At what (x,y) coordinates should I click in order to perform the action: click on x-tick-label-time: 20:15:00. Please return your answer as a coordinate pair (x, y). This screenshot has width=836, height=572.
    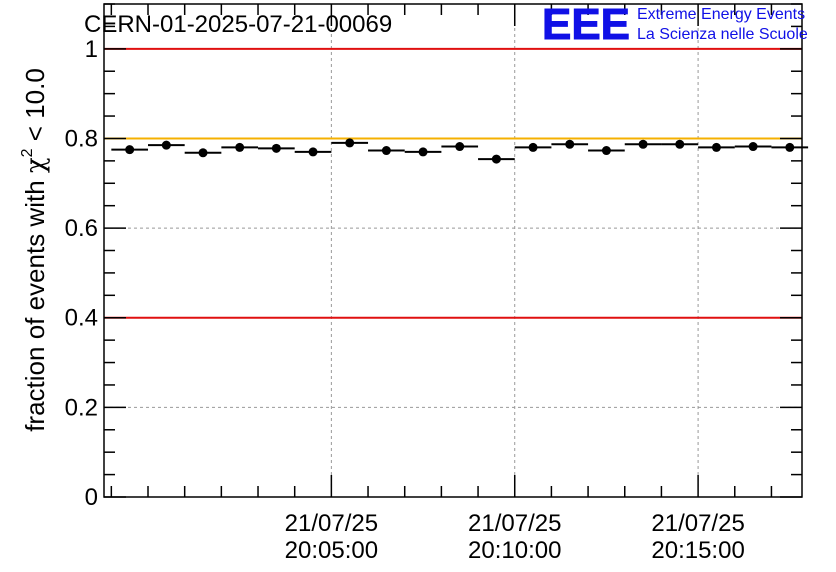
    Looking at the image, I should click on (697, 550).